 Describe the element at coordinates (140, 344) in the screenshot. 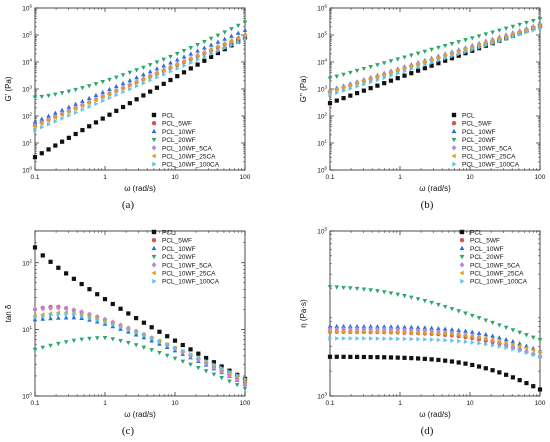

I see `series-PCL_5WF` at that location.